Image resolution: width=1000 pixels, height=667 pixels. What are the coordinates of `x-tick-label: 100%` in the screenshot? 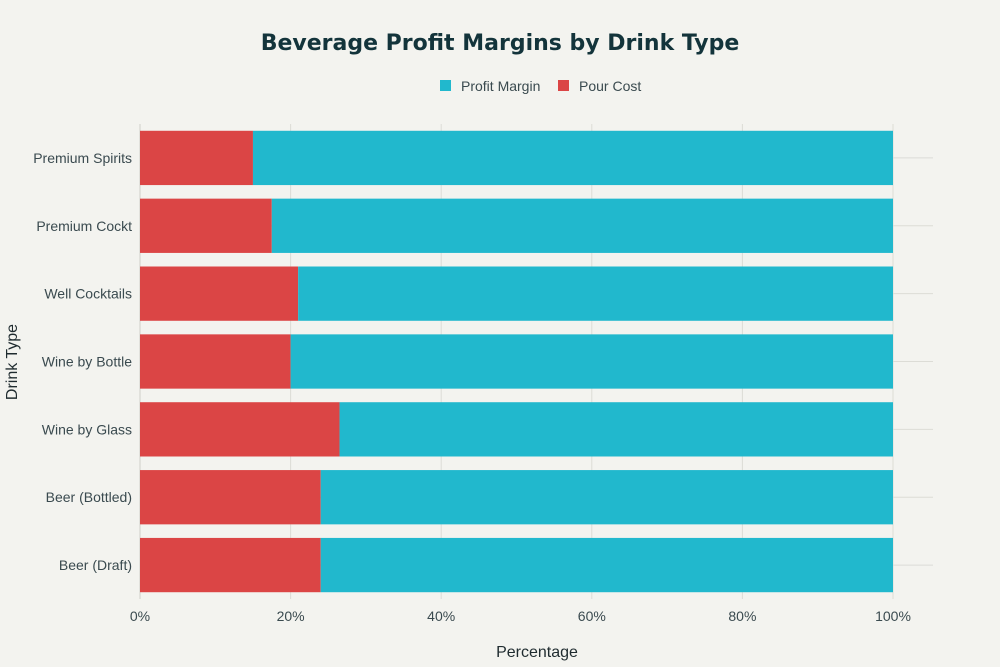 It's located at (893, 616).